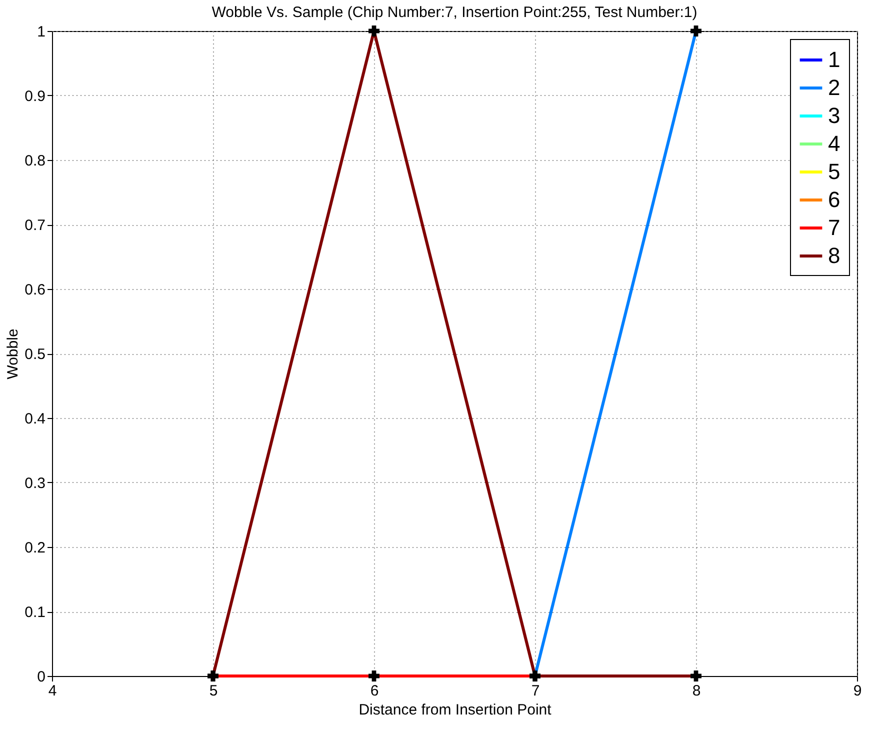 Image resolution: width=889 pixels, height=729 pixels. Describe the element at coordinates (35, 419) in the screenshot. I see `y-tick-label: 0.4` at that location.